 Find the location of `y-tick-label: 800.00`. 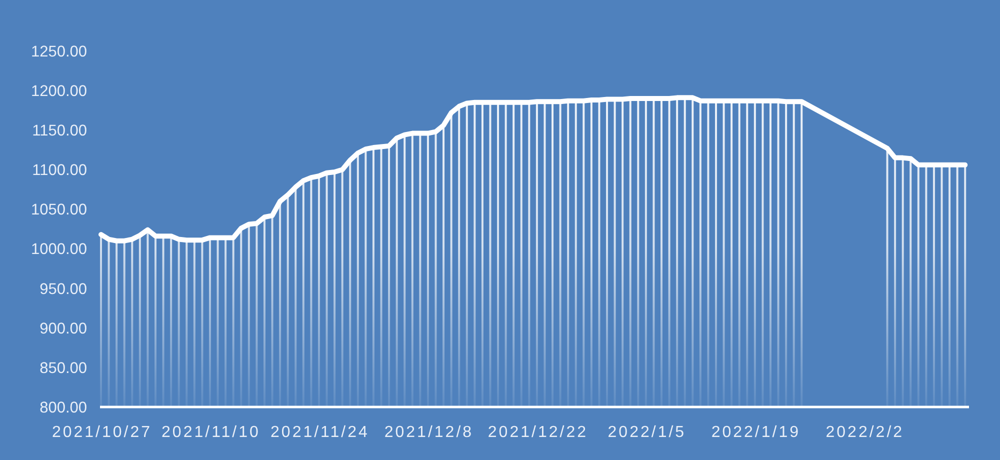

y-tick-label: 800.00 is located at coordinates (64, 407).